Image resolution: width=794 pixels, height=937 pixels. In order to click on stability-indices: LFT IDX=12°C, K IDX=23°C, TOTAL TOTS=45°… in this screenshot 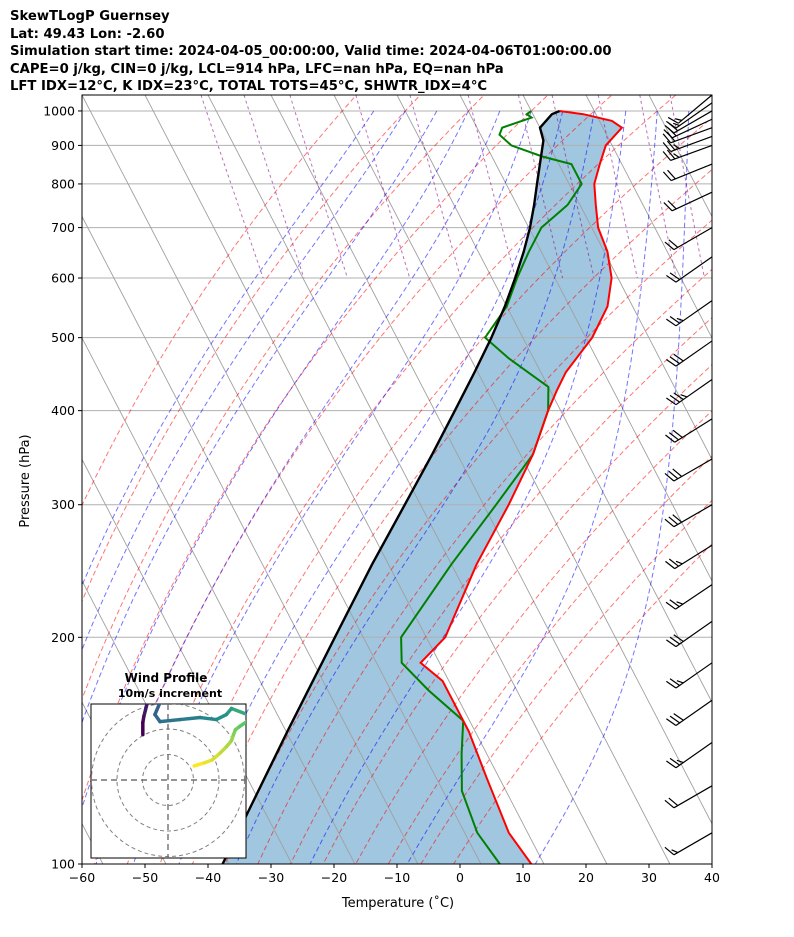, I will do `click(249, 86)`.